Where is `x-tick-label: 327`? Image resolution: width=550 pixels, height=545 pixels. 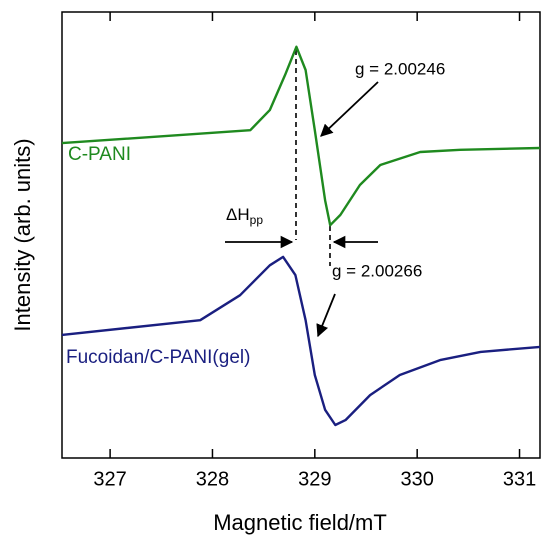 x-tick-label: 327 is located at coordinates (109, 479).